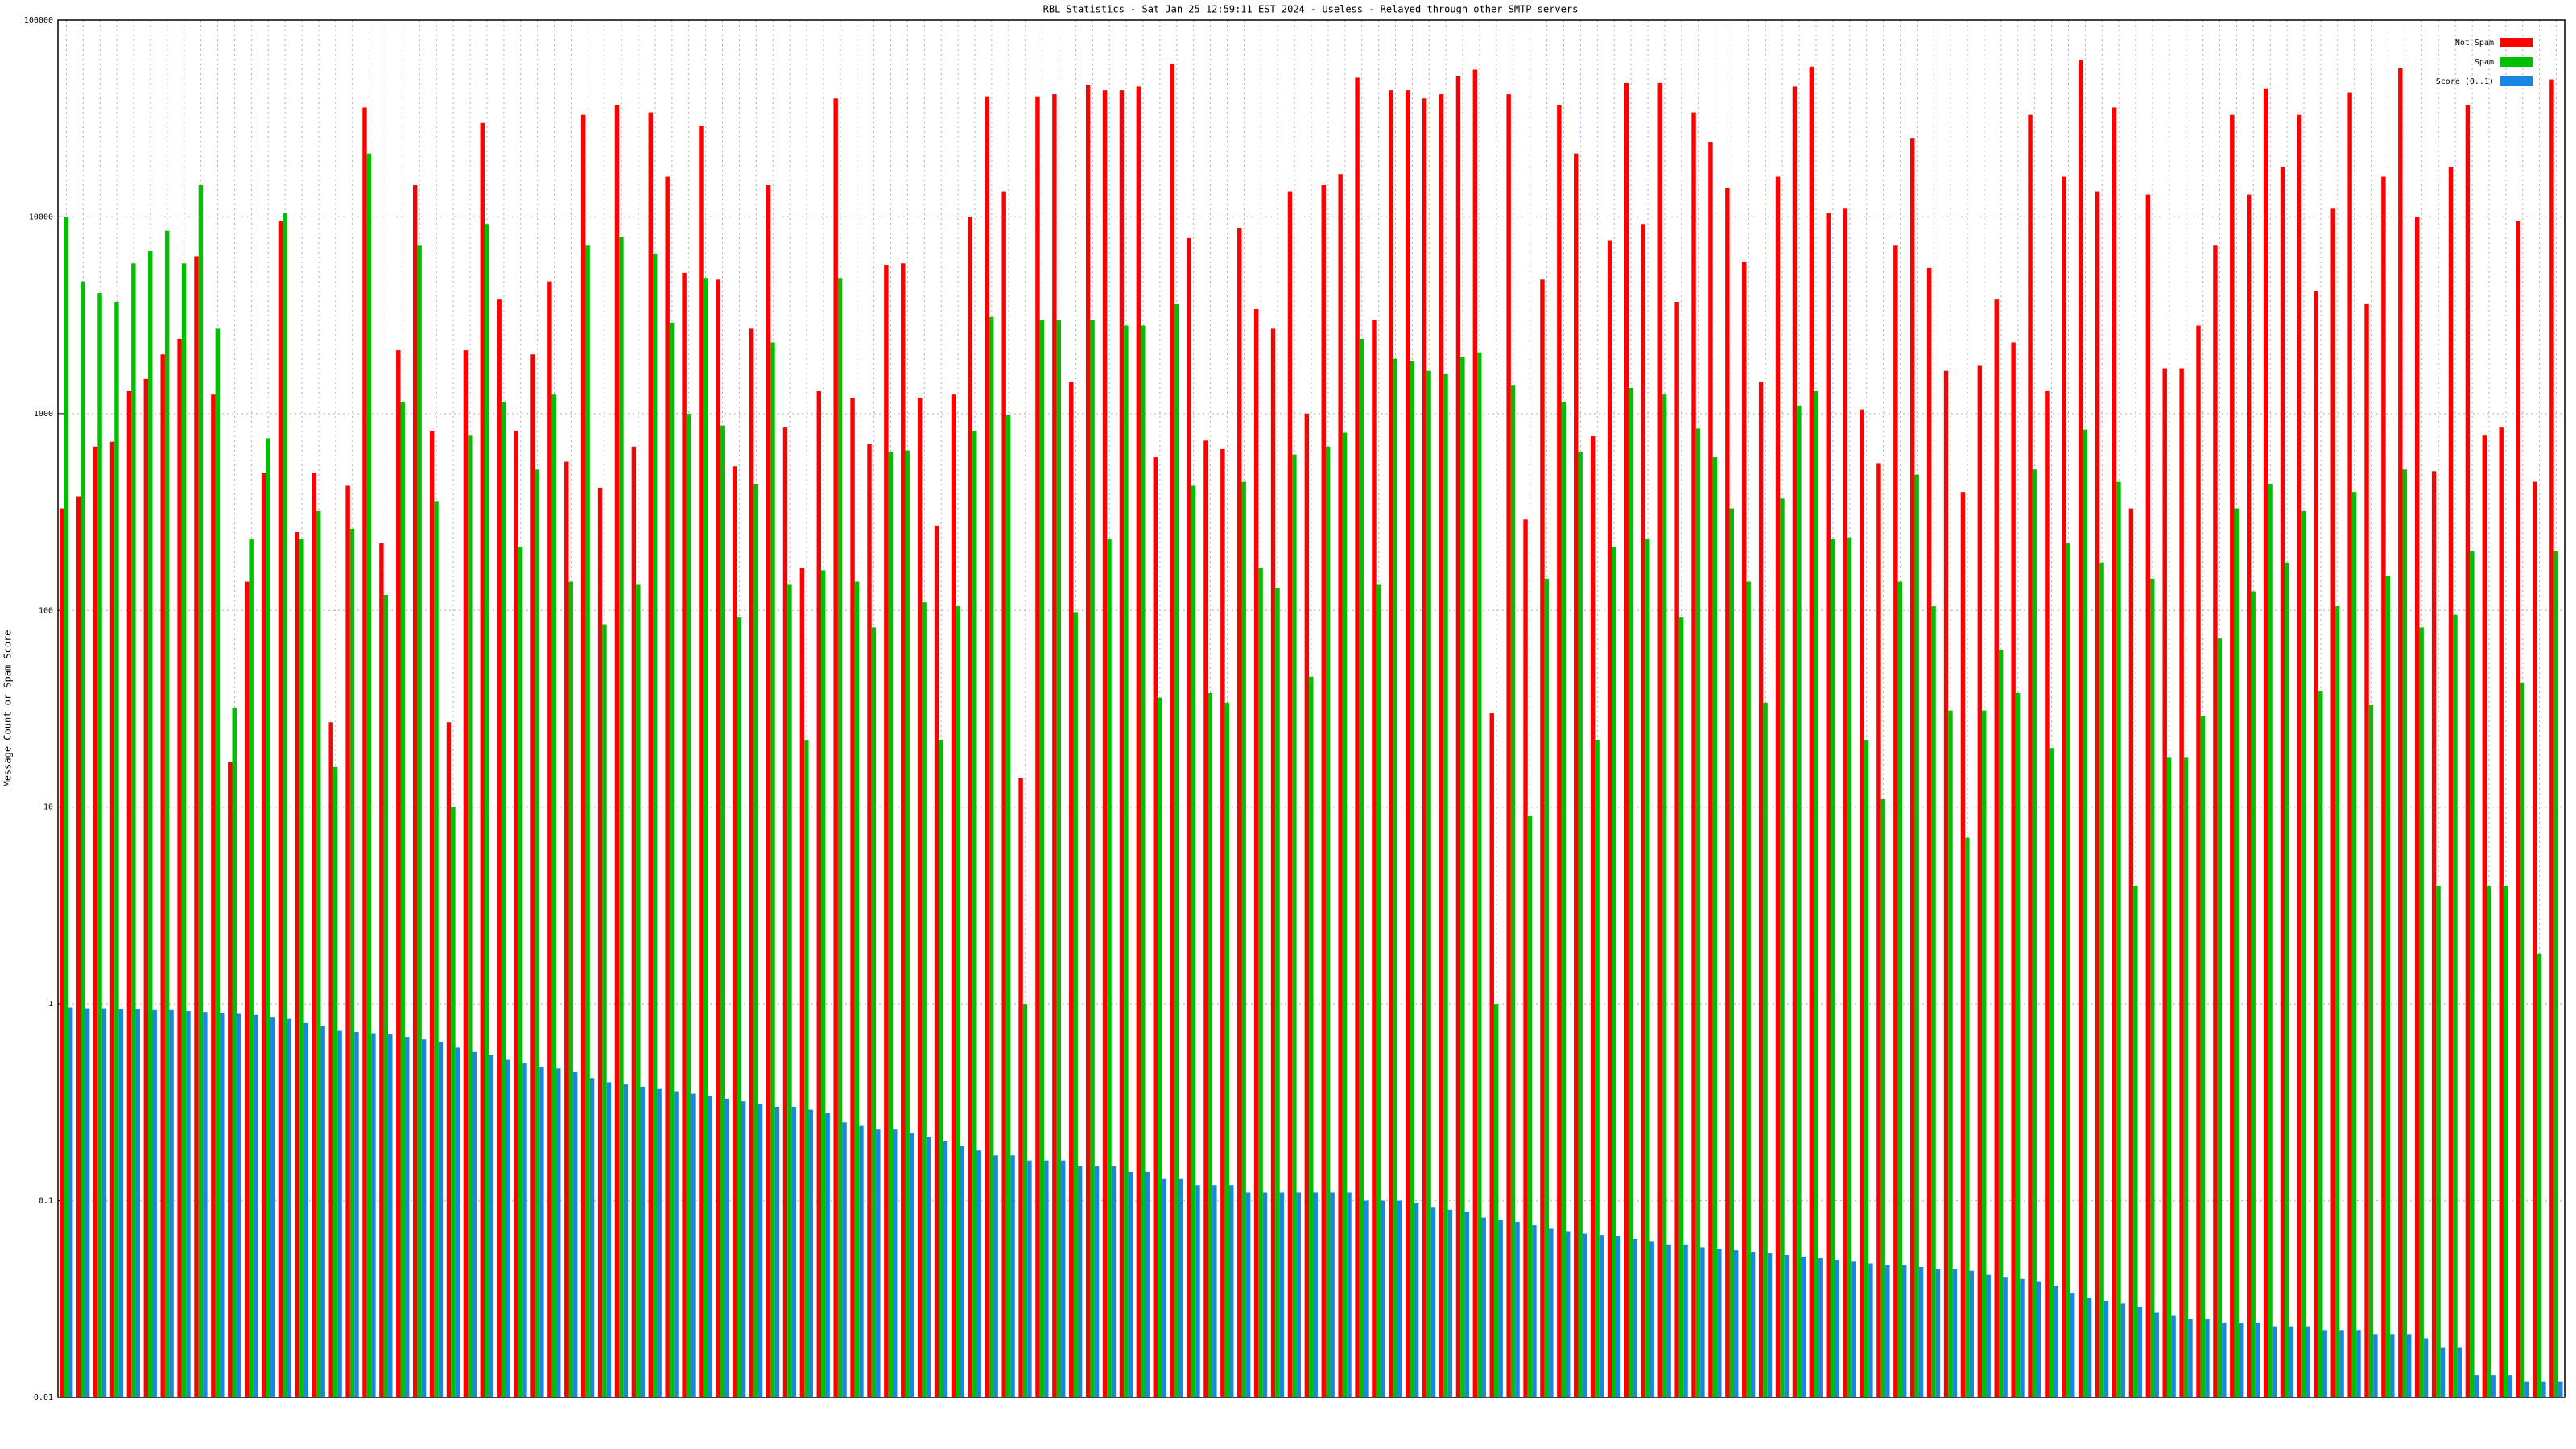  I want to click on y-tick-label: 0.1, so click(46, 1201).